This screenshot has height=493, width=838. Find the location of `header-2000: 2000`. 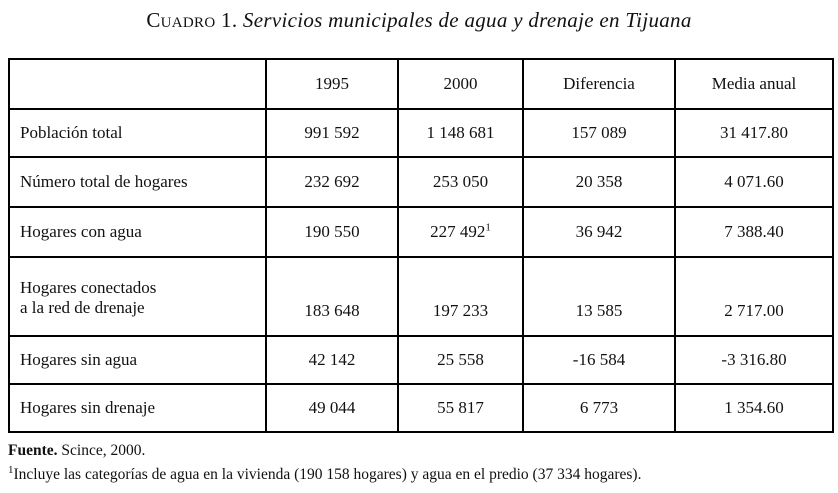

header-2000: 2000 is located at coordinates (460, 84).